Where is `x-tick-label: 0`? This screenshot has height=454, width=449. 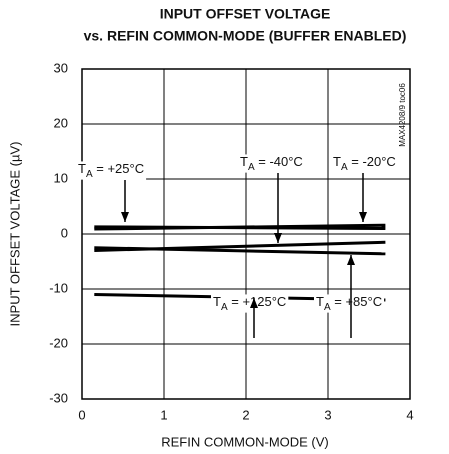
x-tick-label: 0 is located at coordinates (81, 414).